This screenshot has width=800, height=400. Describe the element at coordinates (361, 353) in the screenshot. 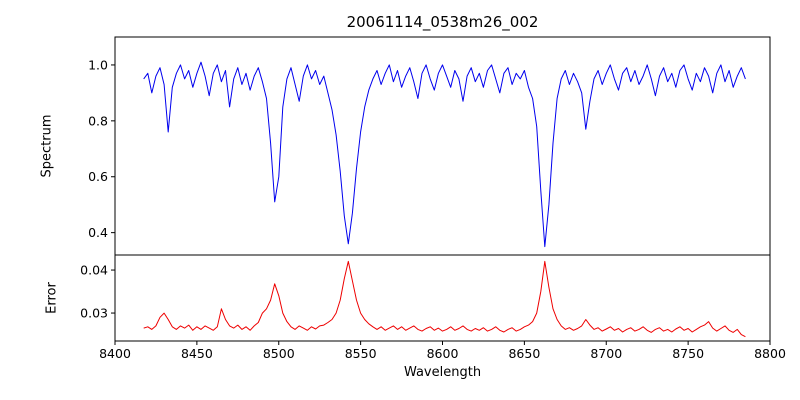

I see `x-tick-label: 8550` at that location.